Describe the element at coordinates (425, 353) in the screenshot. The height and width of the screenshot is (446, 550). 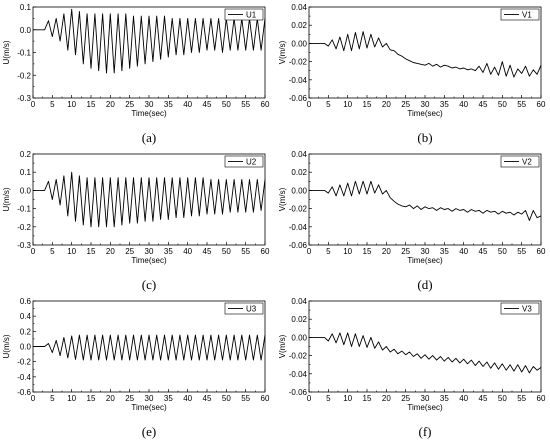
I see `series-line-v3` at that location.